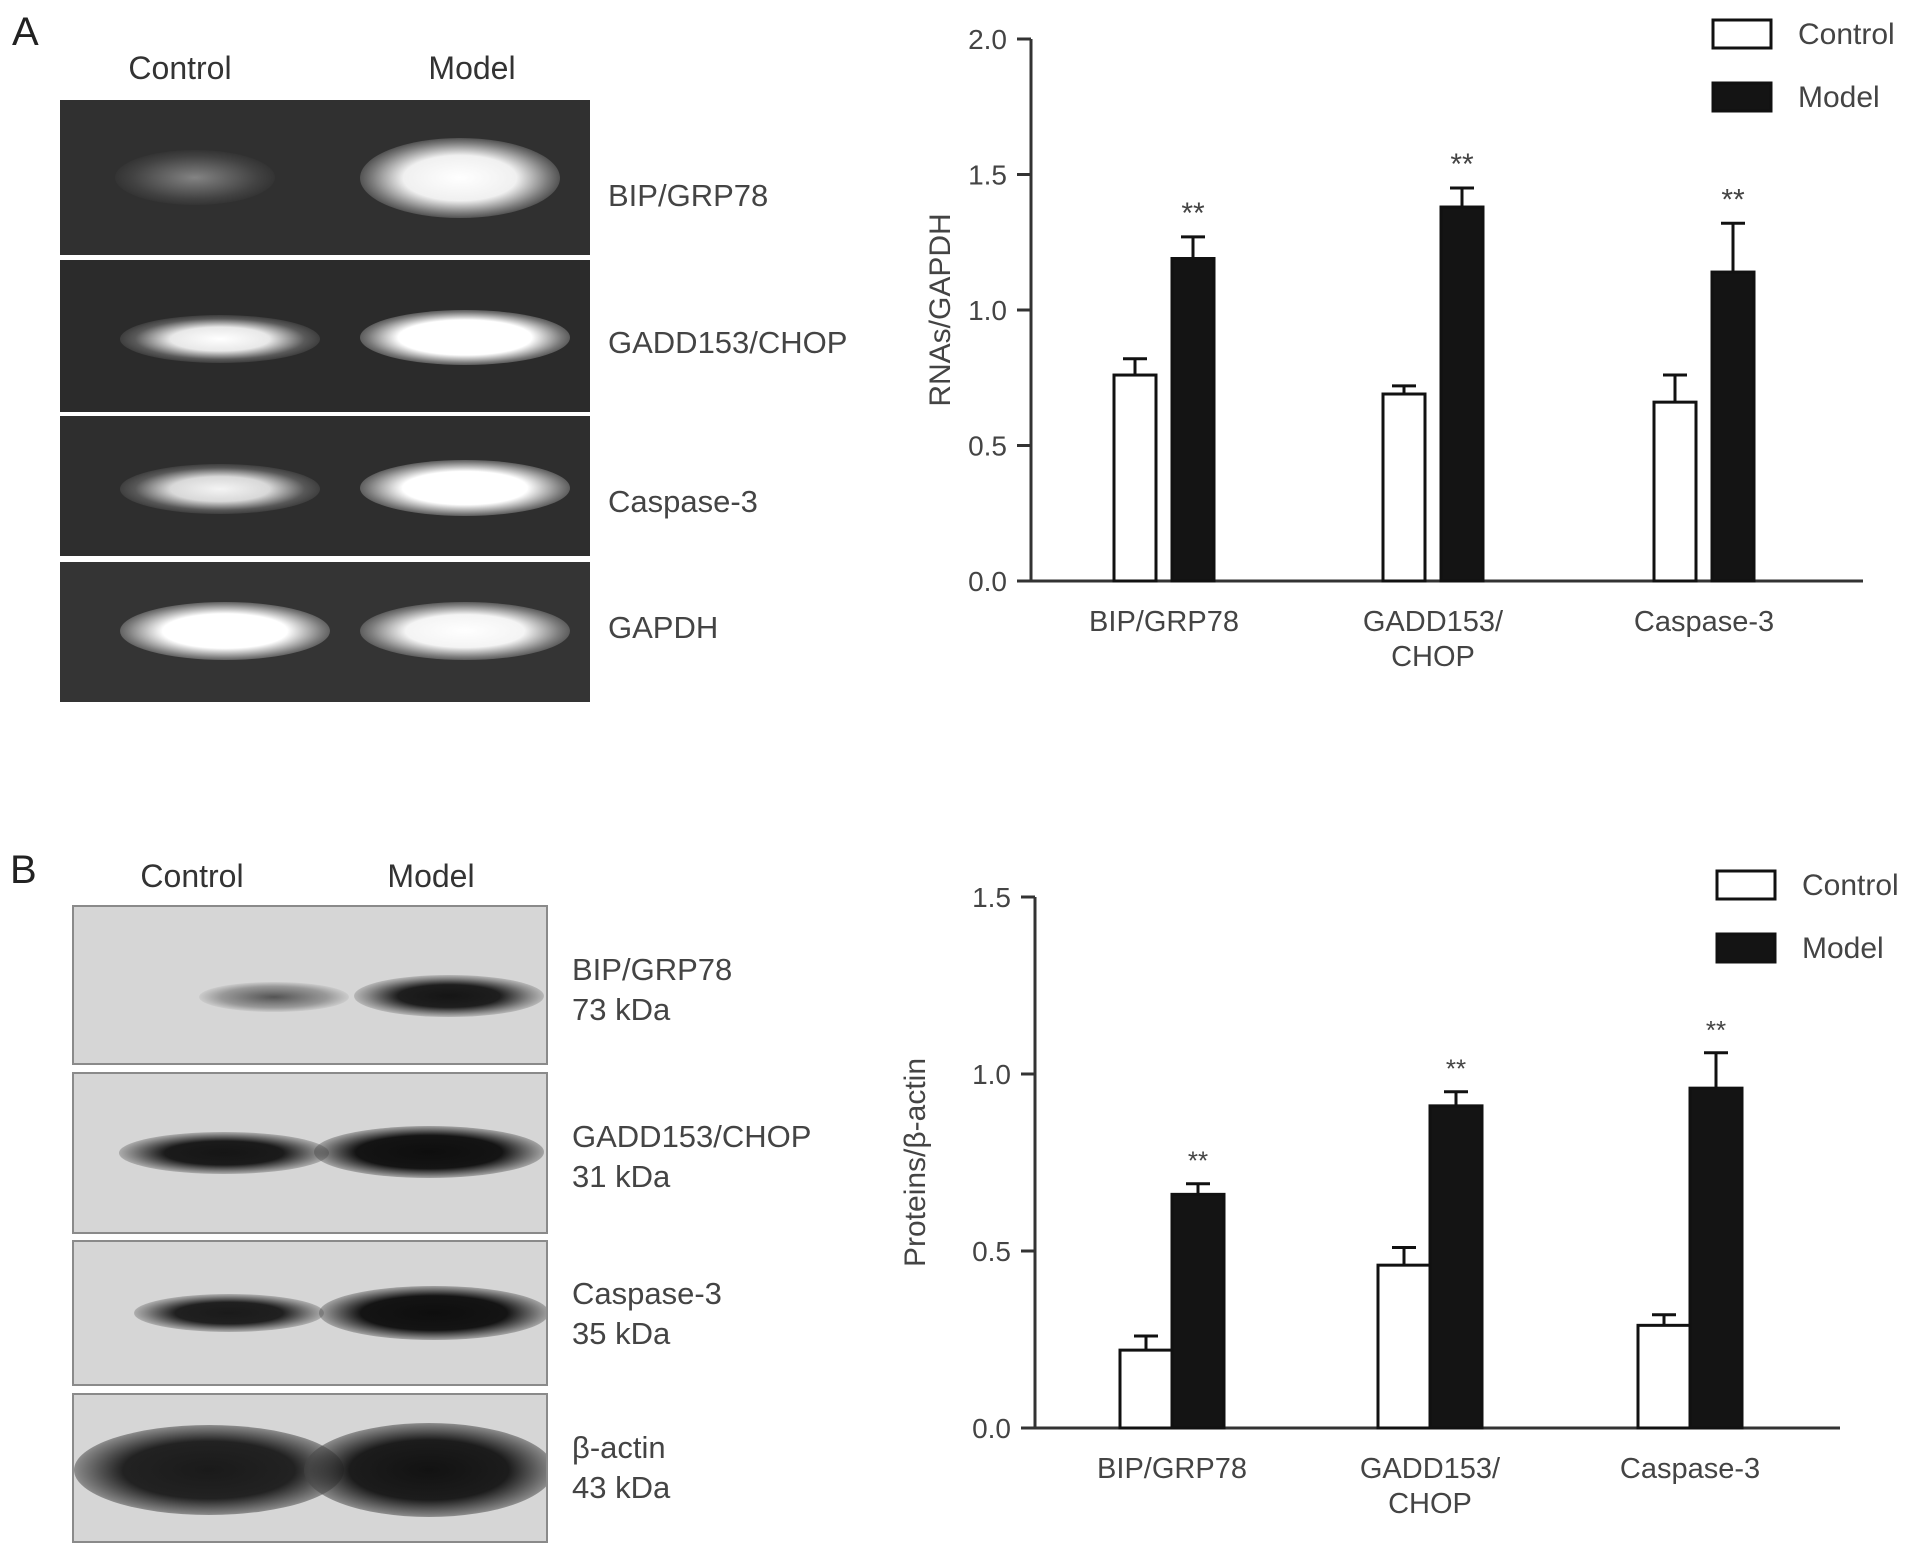  Describe the element at coordinates (431, 876) in the screenshot. I see `lane-label-model-b: Model` at that location.